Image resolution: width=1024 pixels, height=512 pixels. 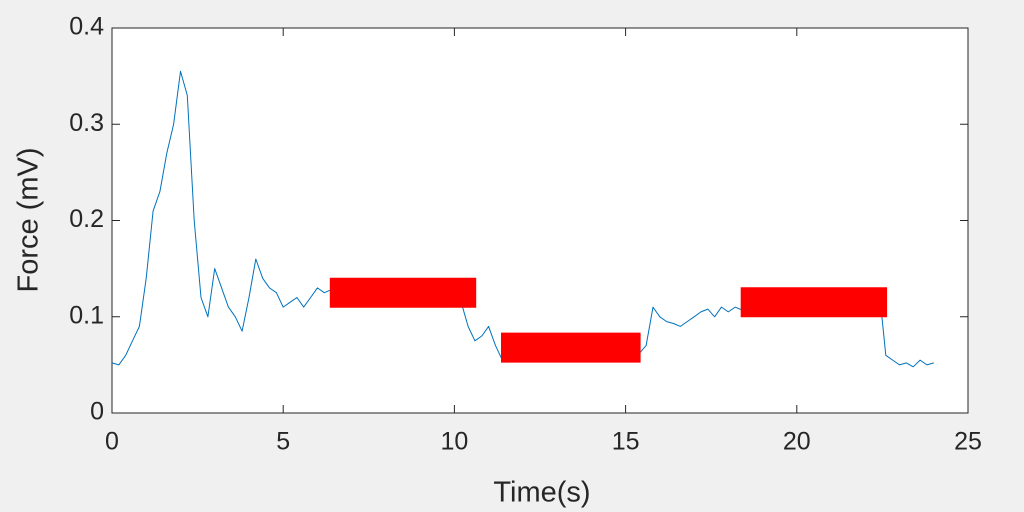 What do you see at coordinates (29, 220) in the screenshot?
I see `y-axis-label: Force (mV)` at bounding box center [29, 220].